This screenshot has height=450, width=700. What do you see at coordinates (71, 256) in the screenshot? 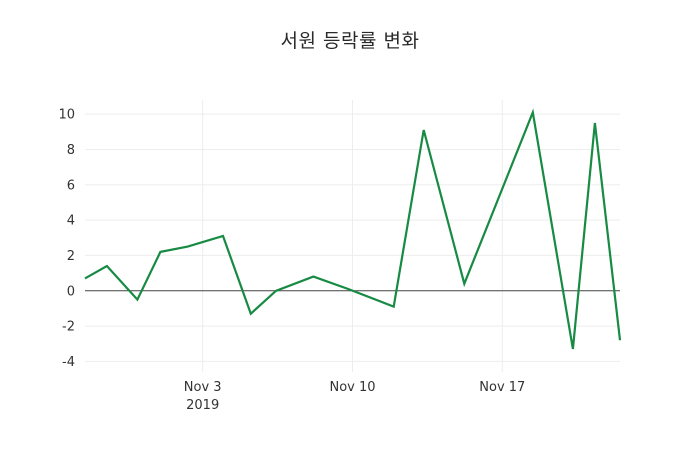
I see `y-tick-label: 2` at bounding box center [71, 256].